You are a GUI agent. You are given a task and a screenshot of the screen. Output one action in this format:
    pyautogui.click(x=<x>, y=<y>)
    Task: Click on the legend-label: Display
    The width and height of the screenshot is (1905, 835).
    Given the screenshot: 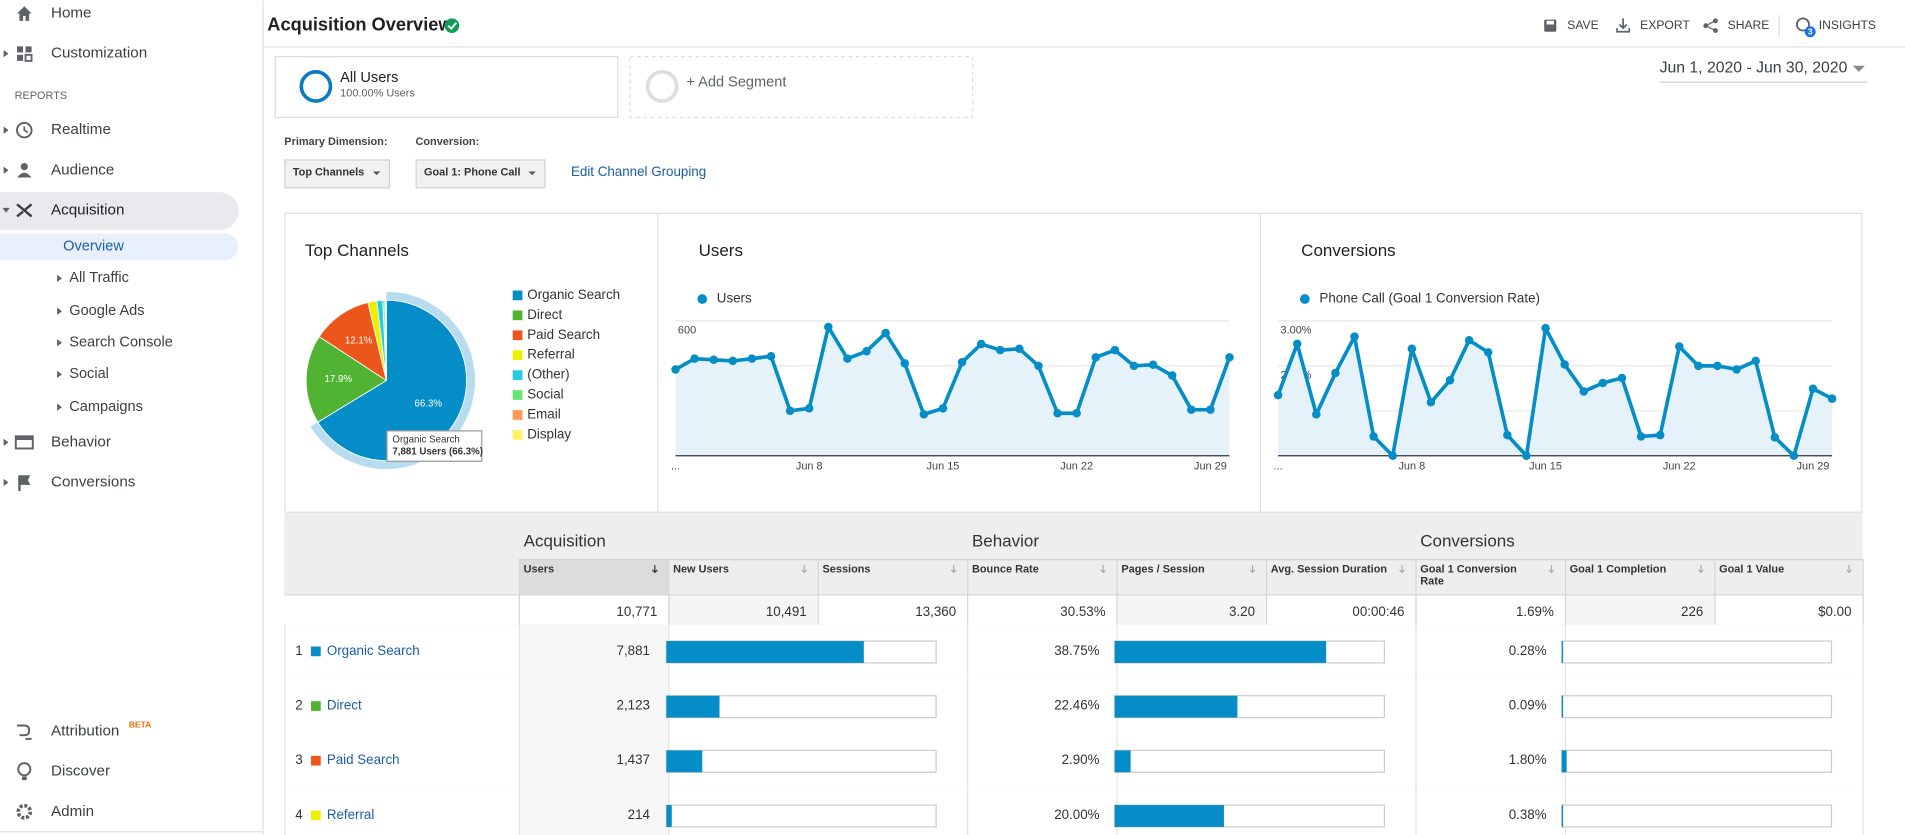 What is the action you would take?
    pyautogui.click(x=549, y=433)
    